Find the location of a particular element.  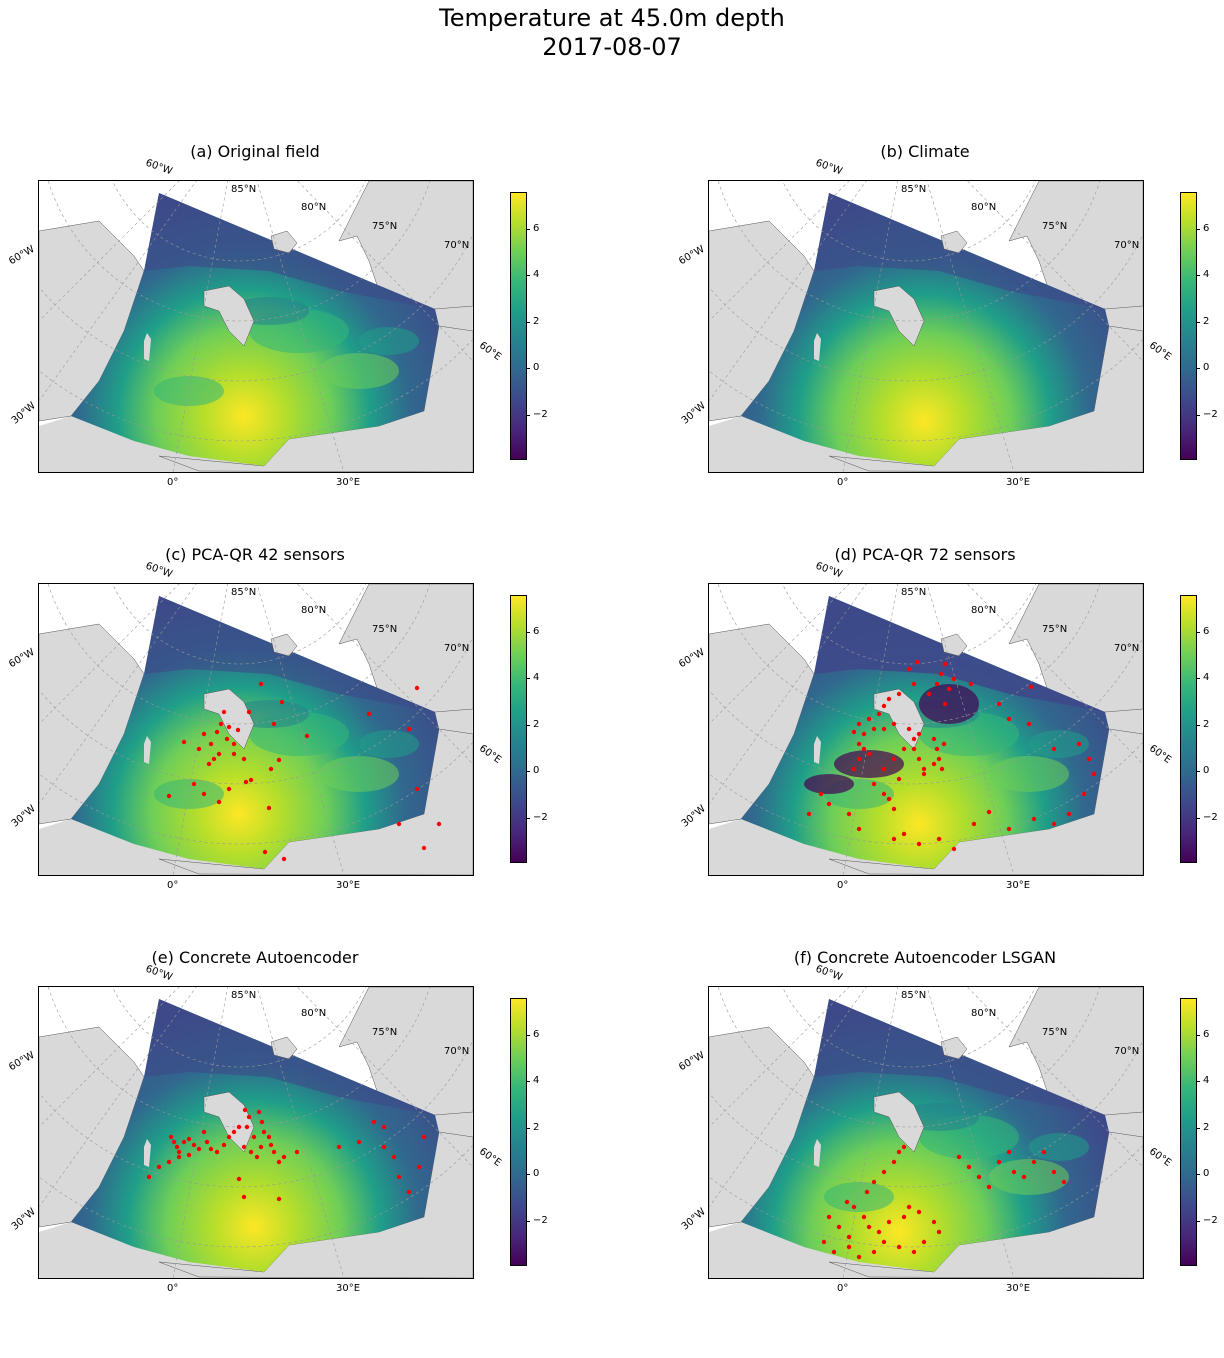

gridline-label: 85°N is located at coordinates (914, 592).